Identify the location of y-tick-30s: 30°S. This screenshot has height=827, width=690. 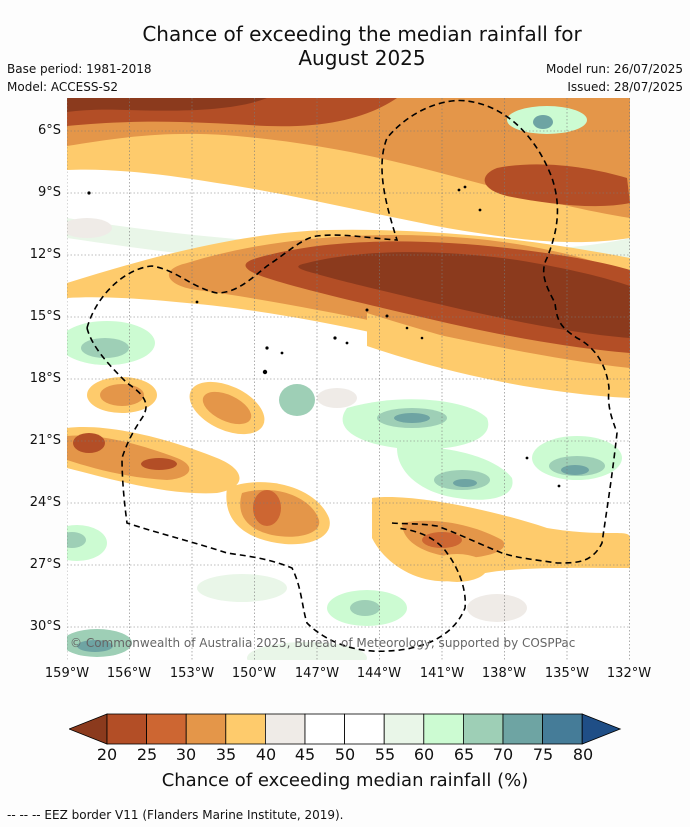
(45, 626).